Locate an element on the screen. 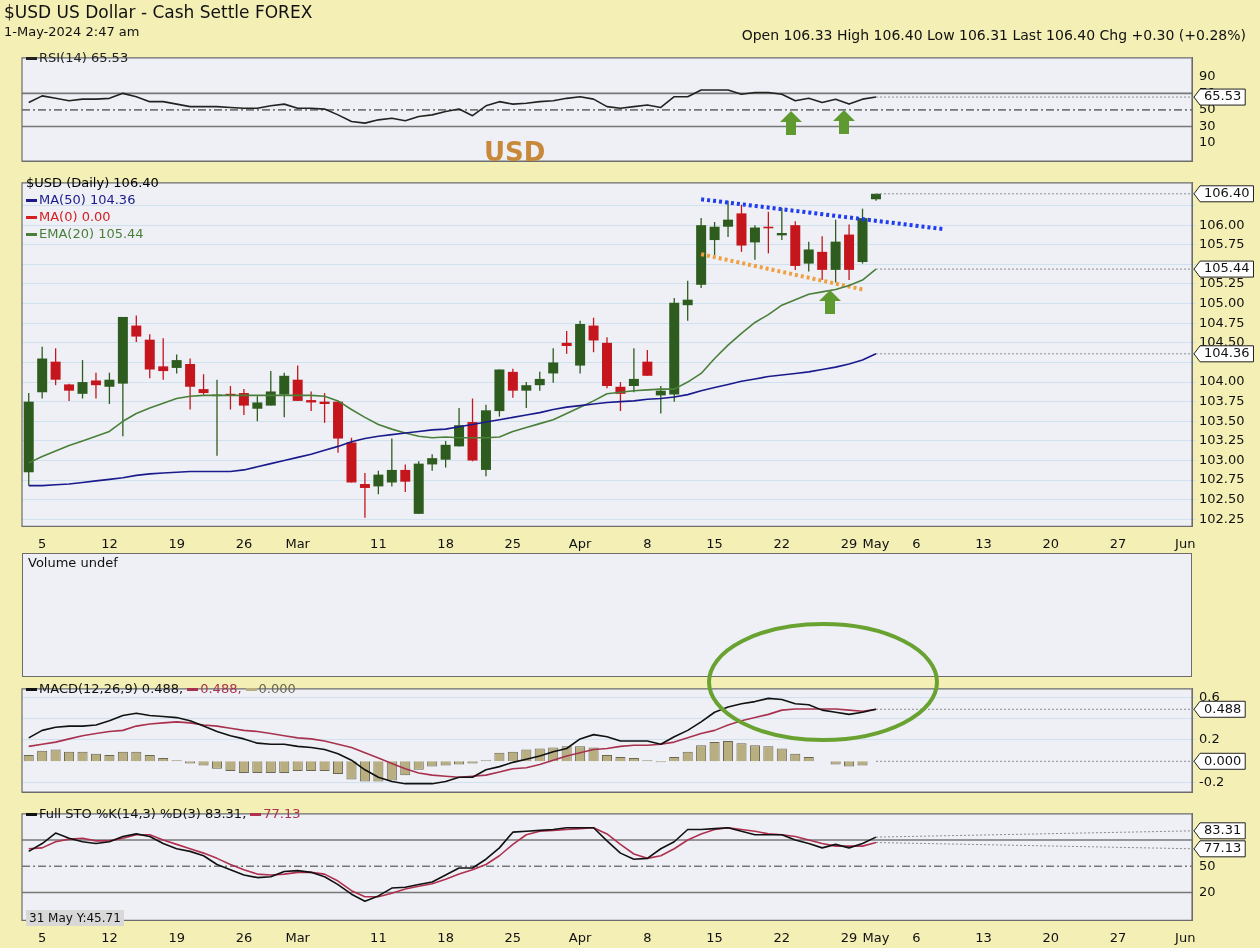 Image resolution: width=1260 pixels, height=948 pixels. y-tick-label: 105.25 is located at coordinates (1222, 283).